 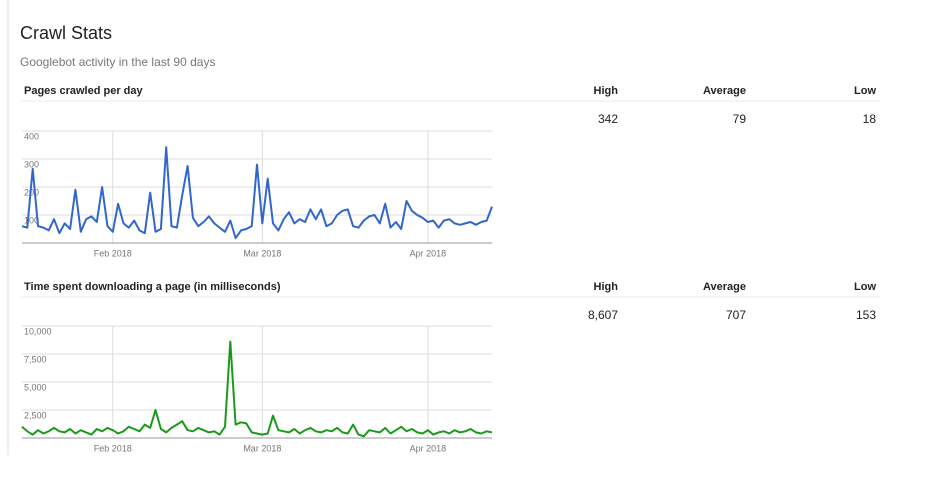 What do you see at coordinates (66, 33) in the screenshot?
I see `page-title: Crawl Stats` at bounding box center [66, 33].